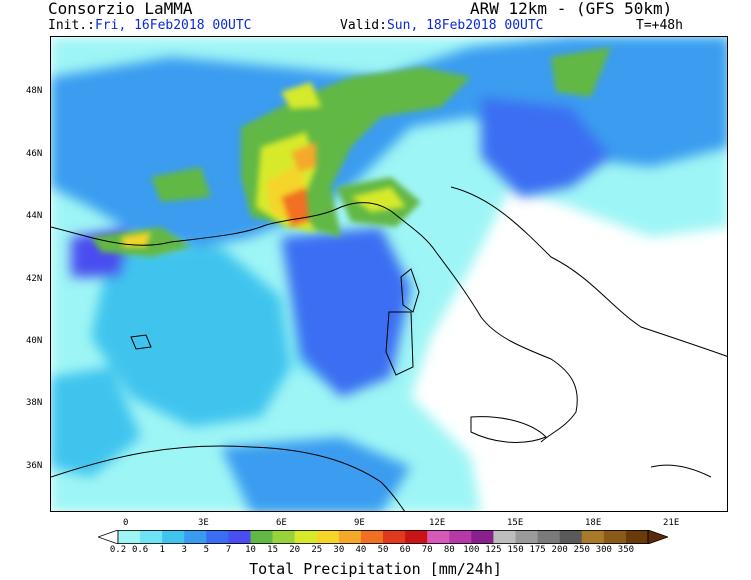 The width and height of the screenshot is (751, 580). Describe the element at coordinates (339, 550) in the screenshot. I see `colorbar-value: 30` at that location.